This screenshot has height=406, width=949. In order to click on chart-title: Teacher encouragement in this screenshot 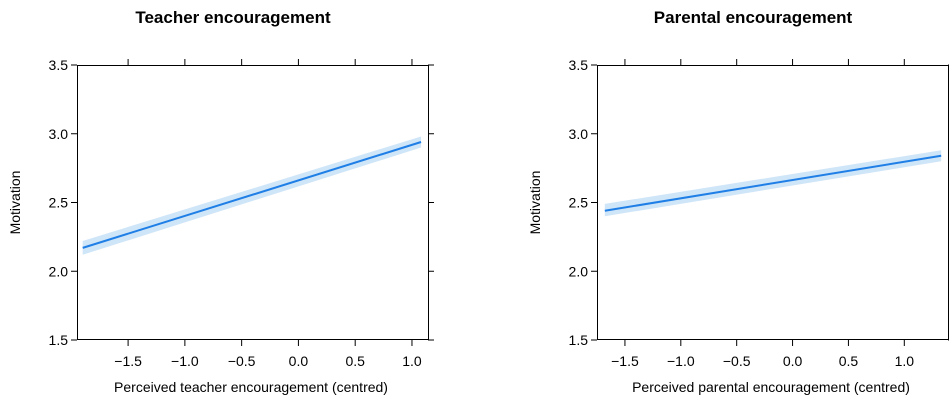, I will do `click(233, 17)`.